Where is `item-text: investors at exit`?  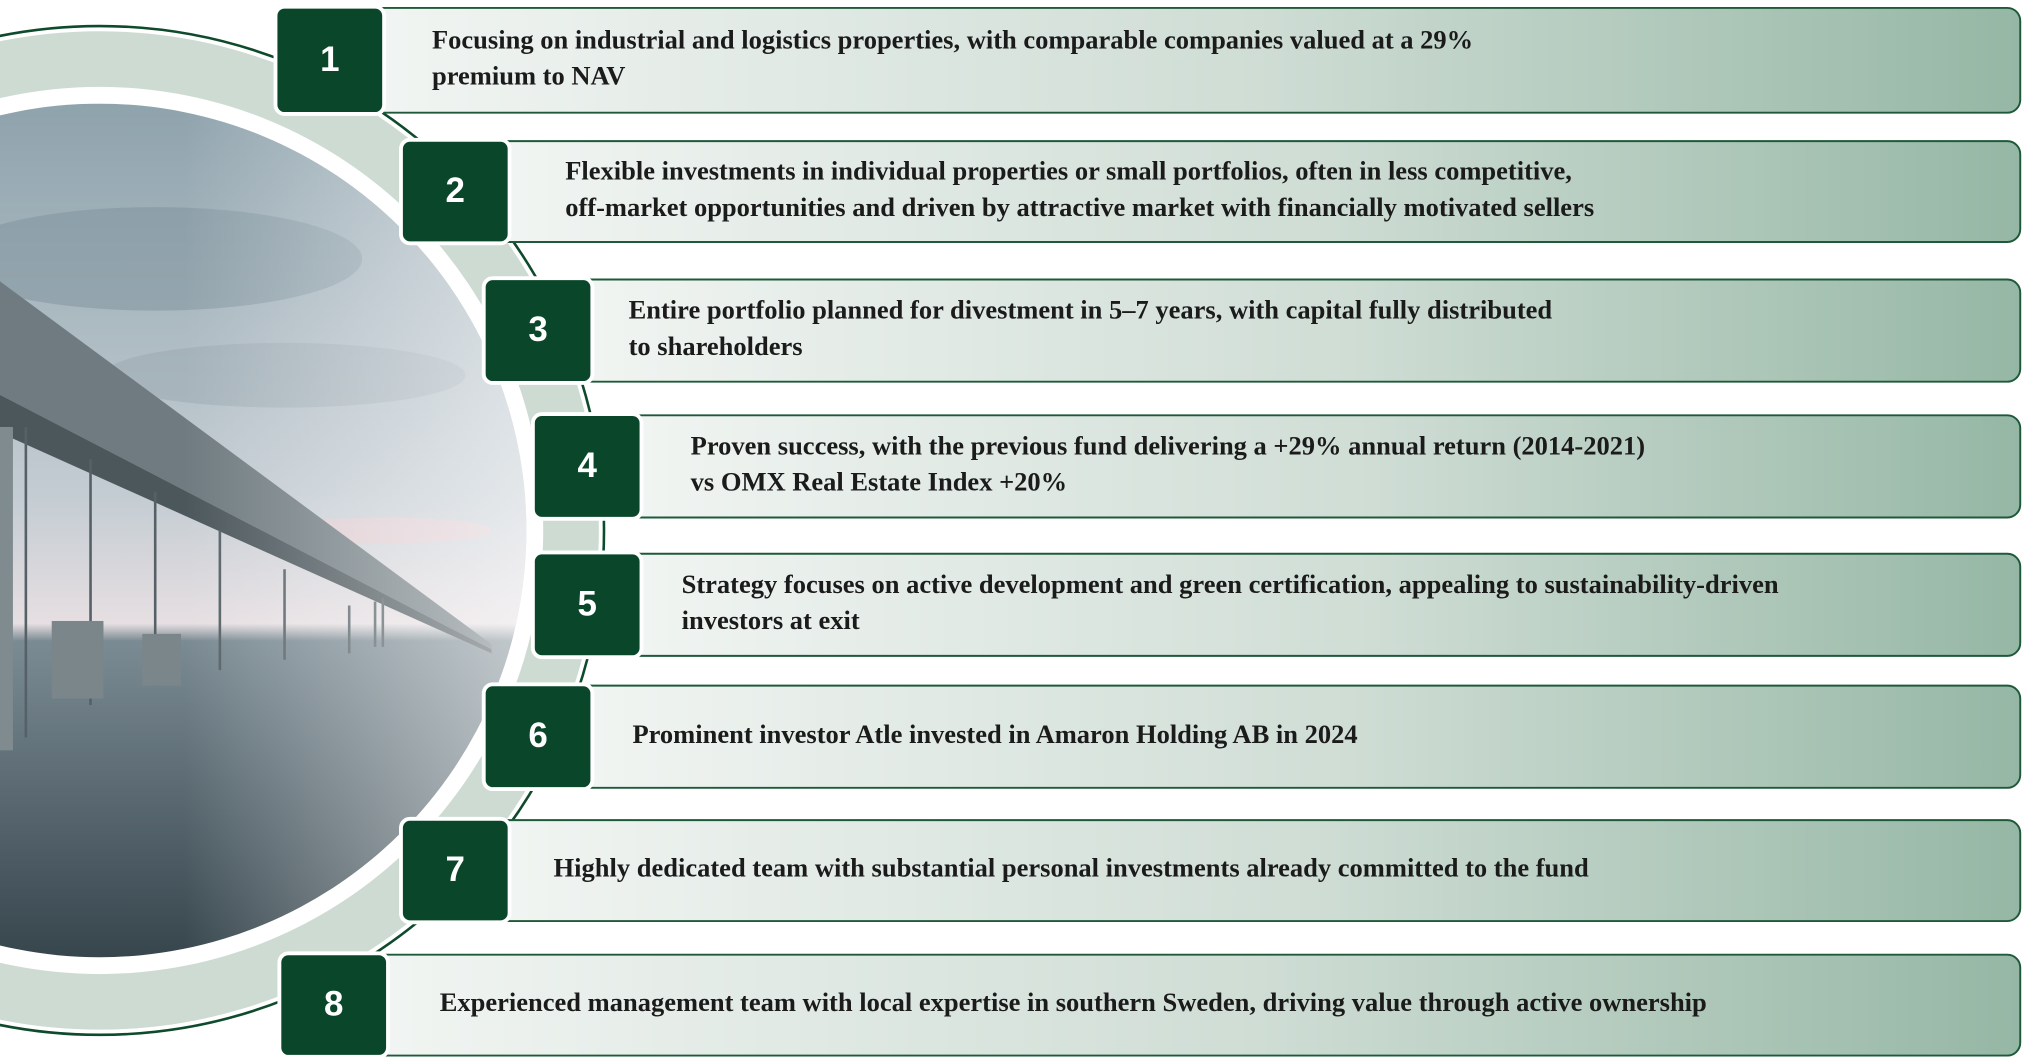 item-text: investors at exit is located at coordinates (771, 620).